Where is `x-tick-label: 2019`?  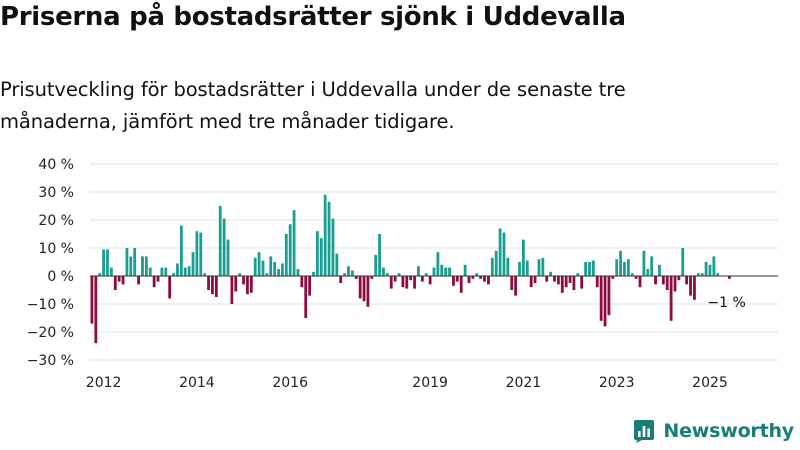
x-tick-label: 2019 is located at coordinates (430, 383).